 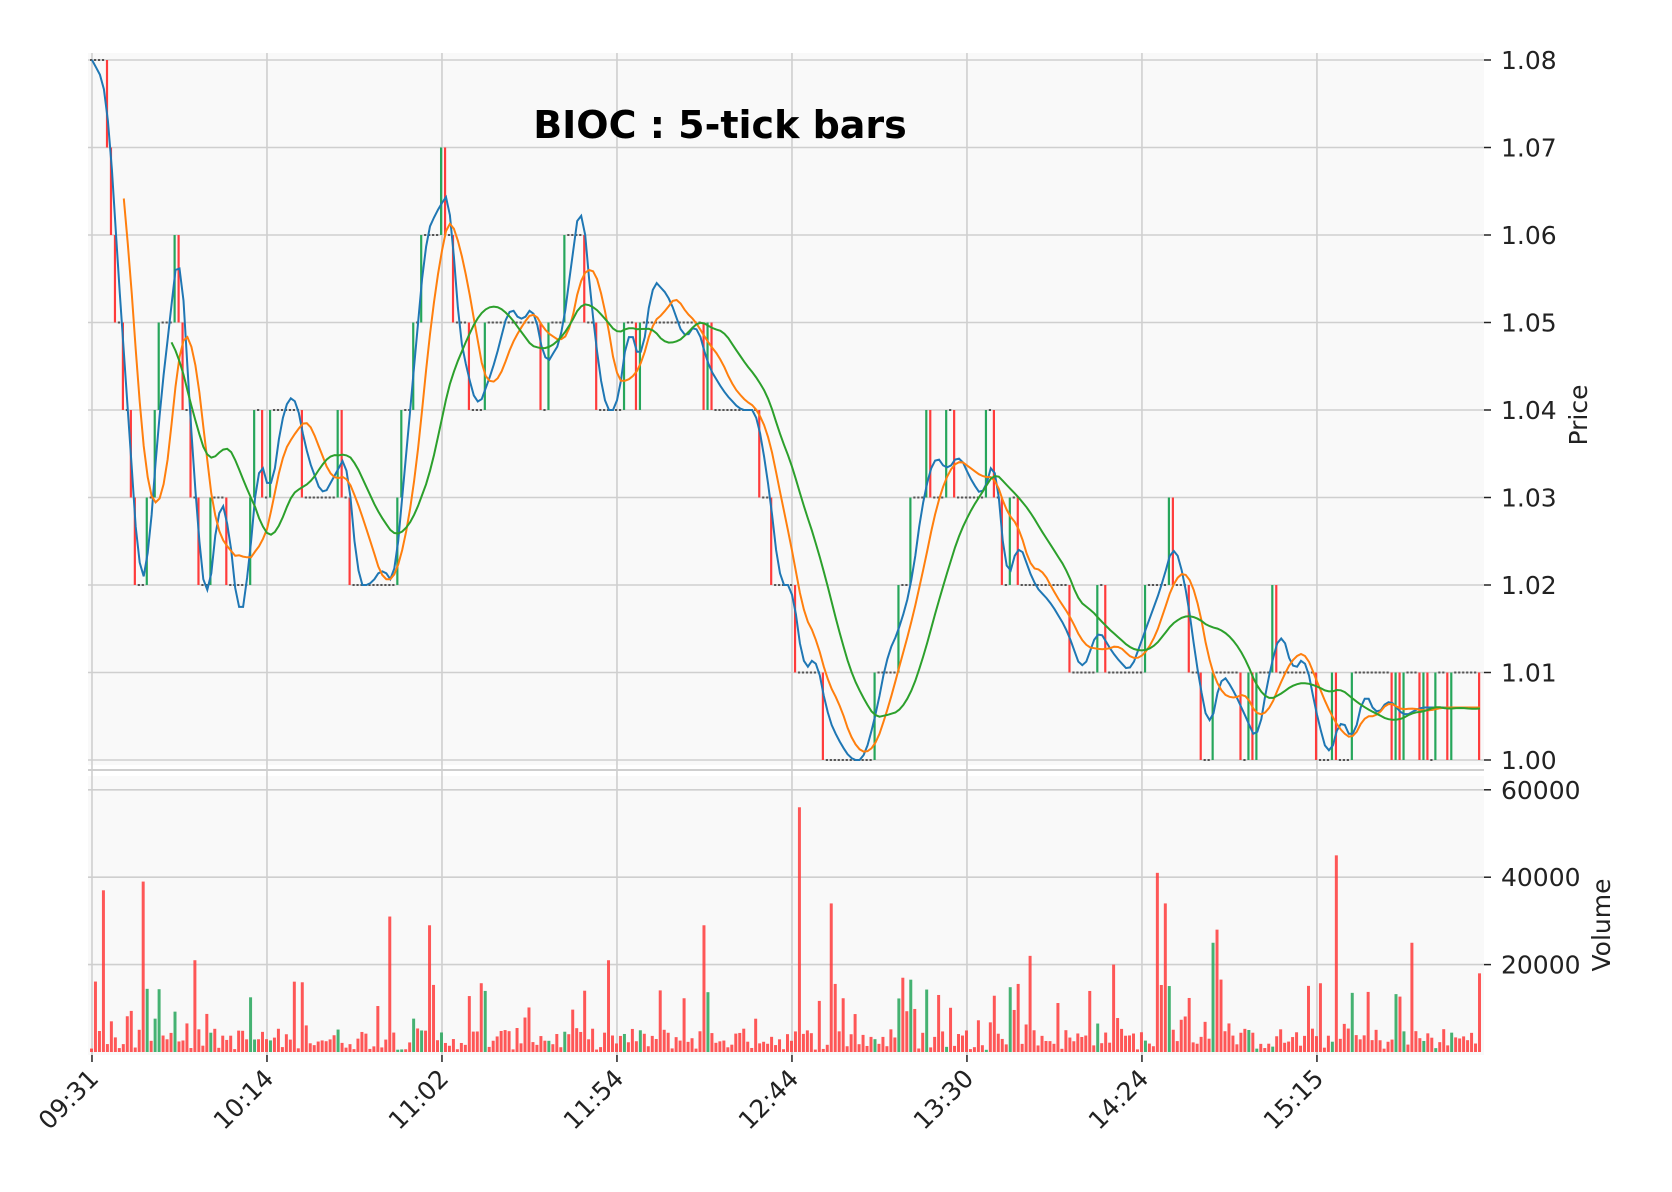 I want to click on volume-tick-label: 60000, so click(x=1541, y=790).